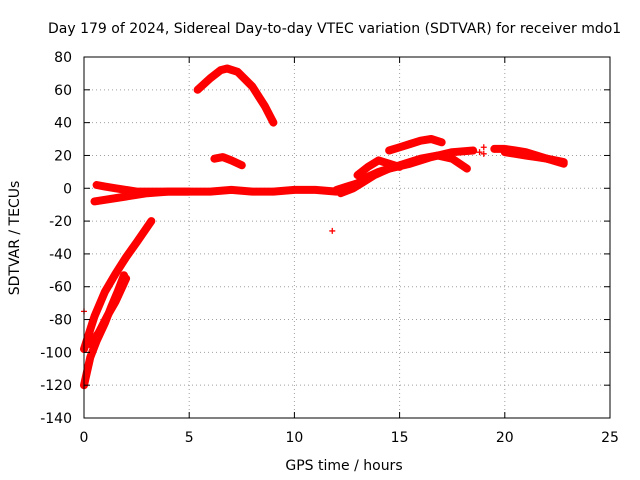 This screenshot has height=480, width=640. What do you see at coordinates (60, 222) in the screenshot?
I see `y-tick-label: -20` at bounding box center [60, 222].